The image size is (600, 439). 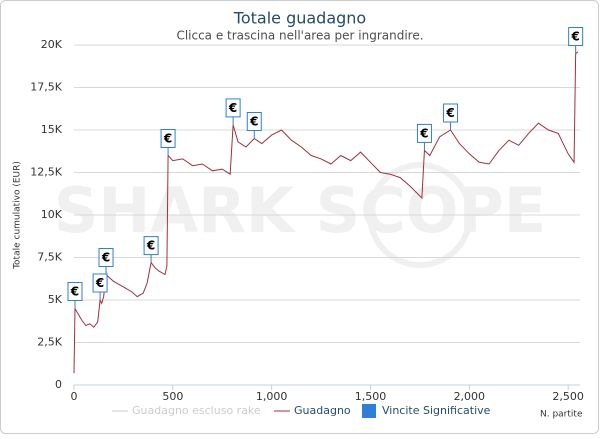 What do you see at coordinates (52, 129) in the screenshot?
I see `y-tick-label: 15K` at bounding box center [52, 129].